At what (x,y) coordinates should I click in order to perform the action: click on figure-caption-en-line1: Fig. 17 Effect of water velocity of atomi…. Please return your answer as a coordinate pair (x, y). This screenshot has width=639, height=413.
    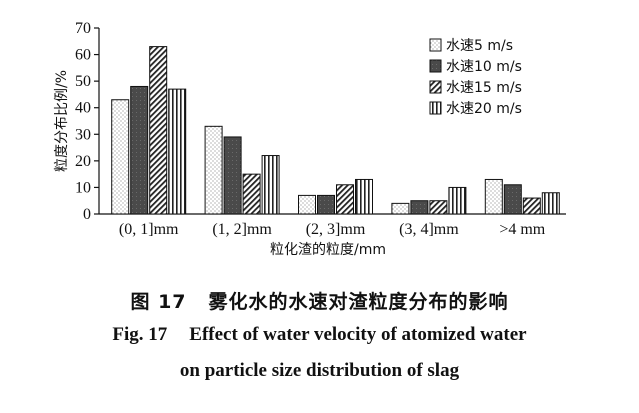
    Looking at the image, I should click on (319, 335).